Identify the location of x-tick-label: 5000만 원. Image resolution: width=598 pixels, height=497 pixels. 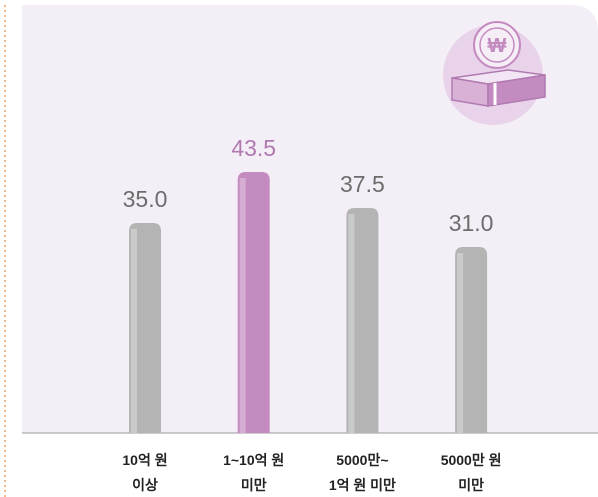
(471, 460).